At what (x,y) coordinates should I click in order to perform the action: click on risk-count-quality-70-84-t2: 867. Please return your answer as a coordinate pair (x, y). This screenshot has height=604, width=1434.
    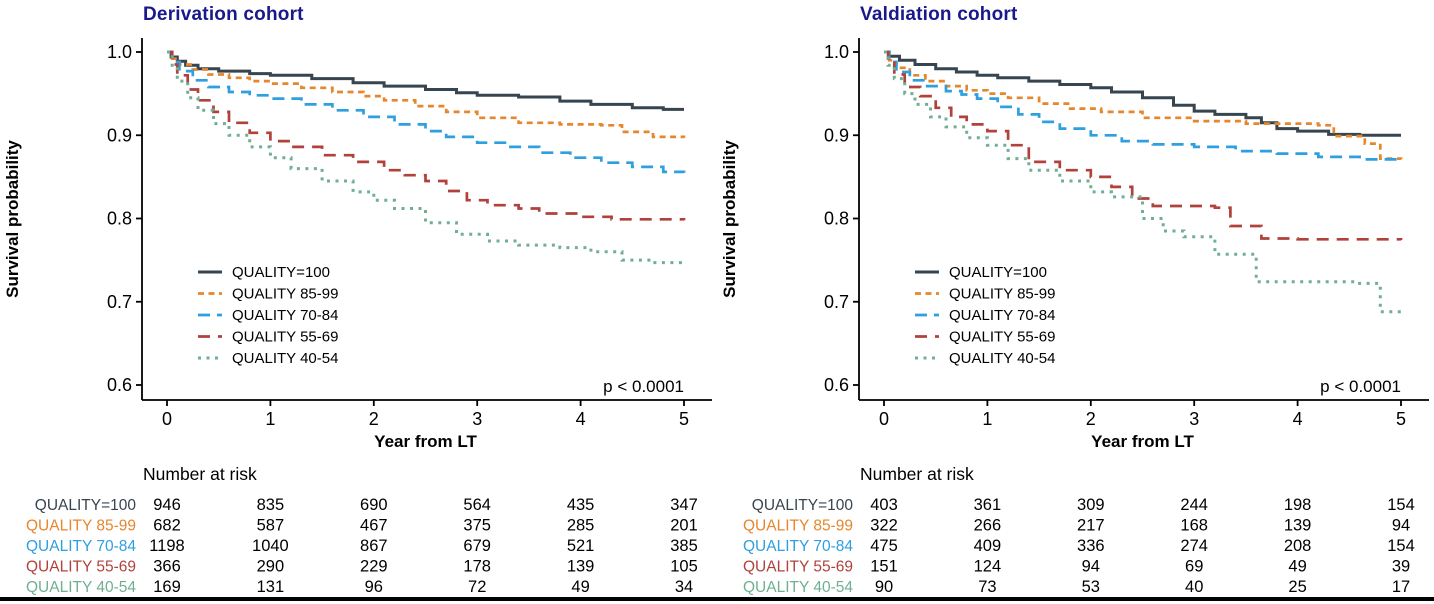
    Looking at the image, I should click on (374, 546).